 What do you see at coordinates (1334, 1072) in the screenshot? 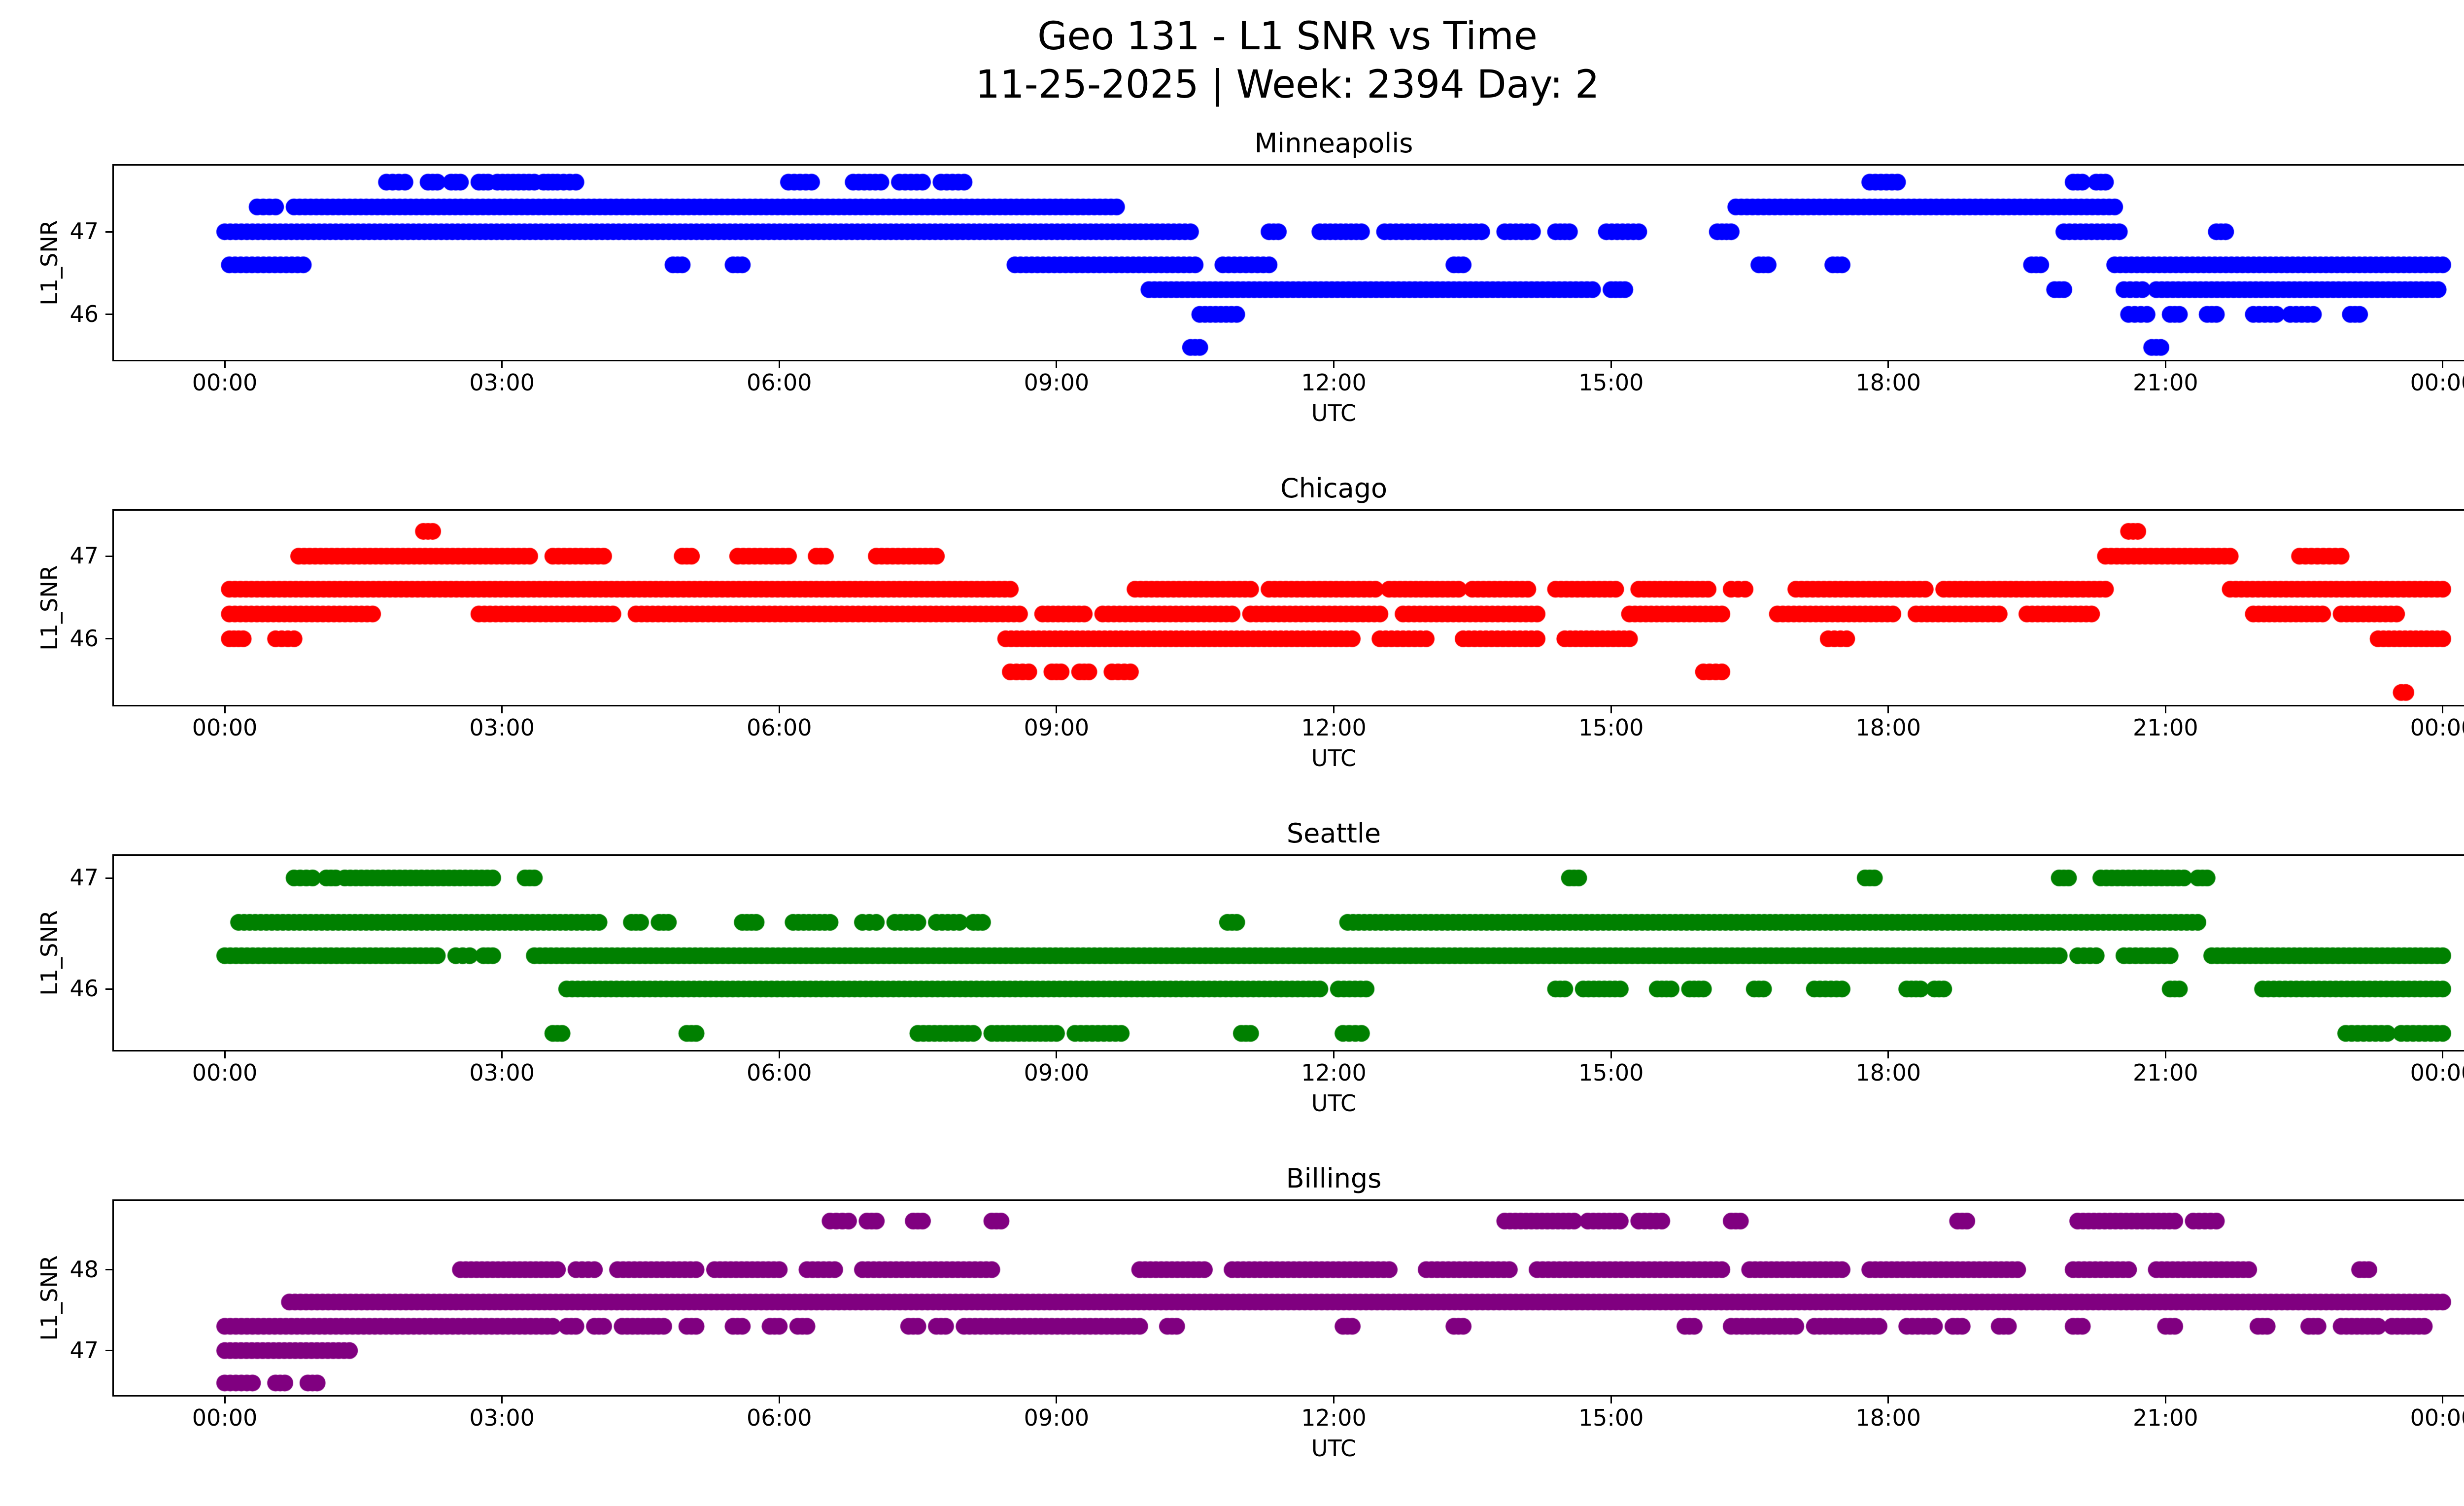
I see `tick-label: 12:00` at bounding box center [1334, 1072].